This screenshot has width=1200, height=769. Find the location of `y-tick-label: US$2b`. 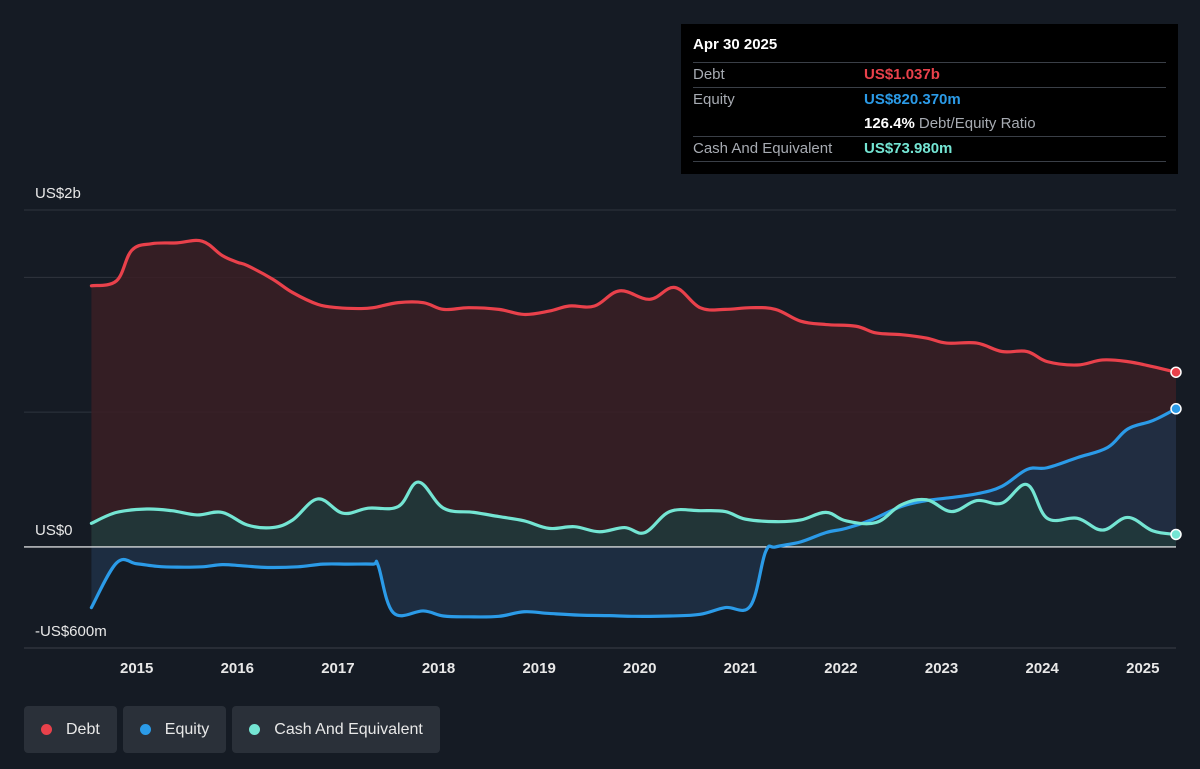

y-tick-label: US$2b is located at coordinates (58, 193).